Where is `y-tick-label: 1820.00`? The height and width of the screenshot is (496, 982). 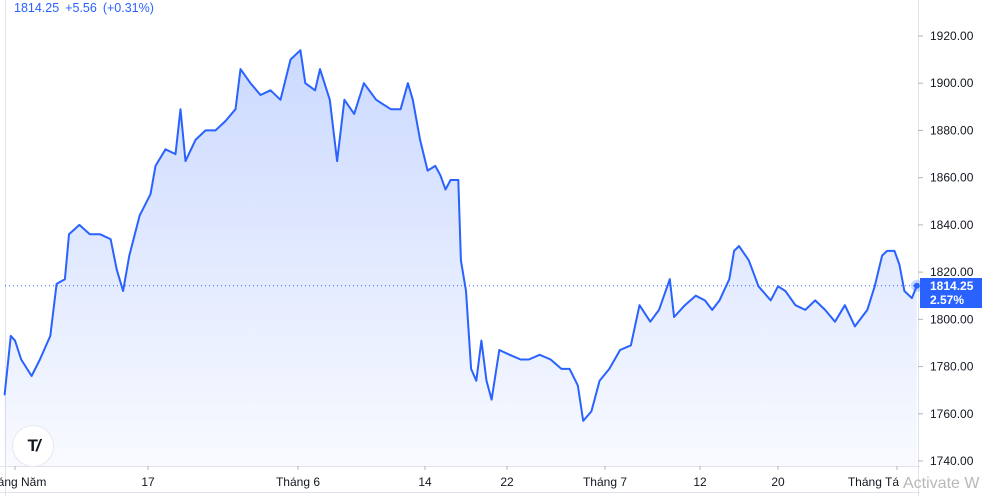
y-tick-label: 1820.00 is located at coordinates (952, 272).